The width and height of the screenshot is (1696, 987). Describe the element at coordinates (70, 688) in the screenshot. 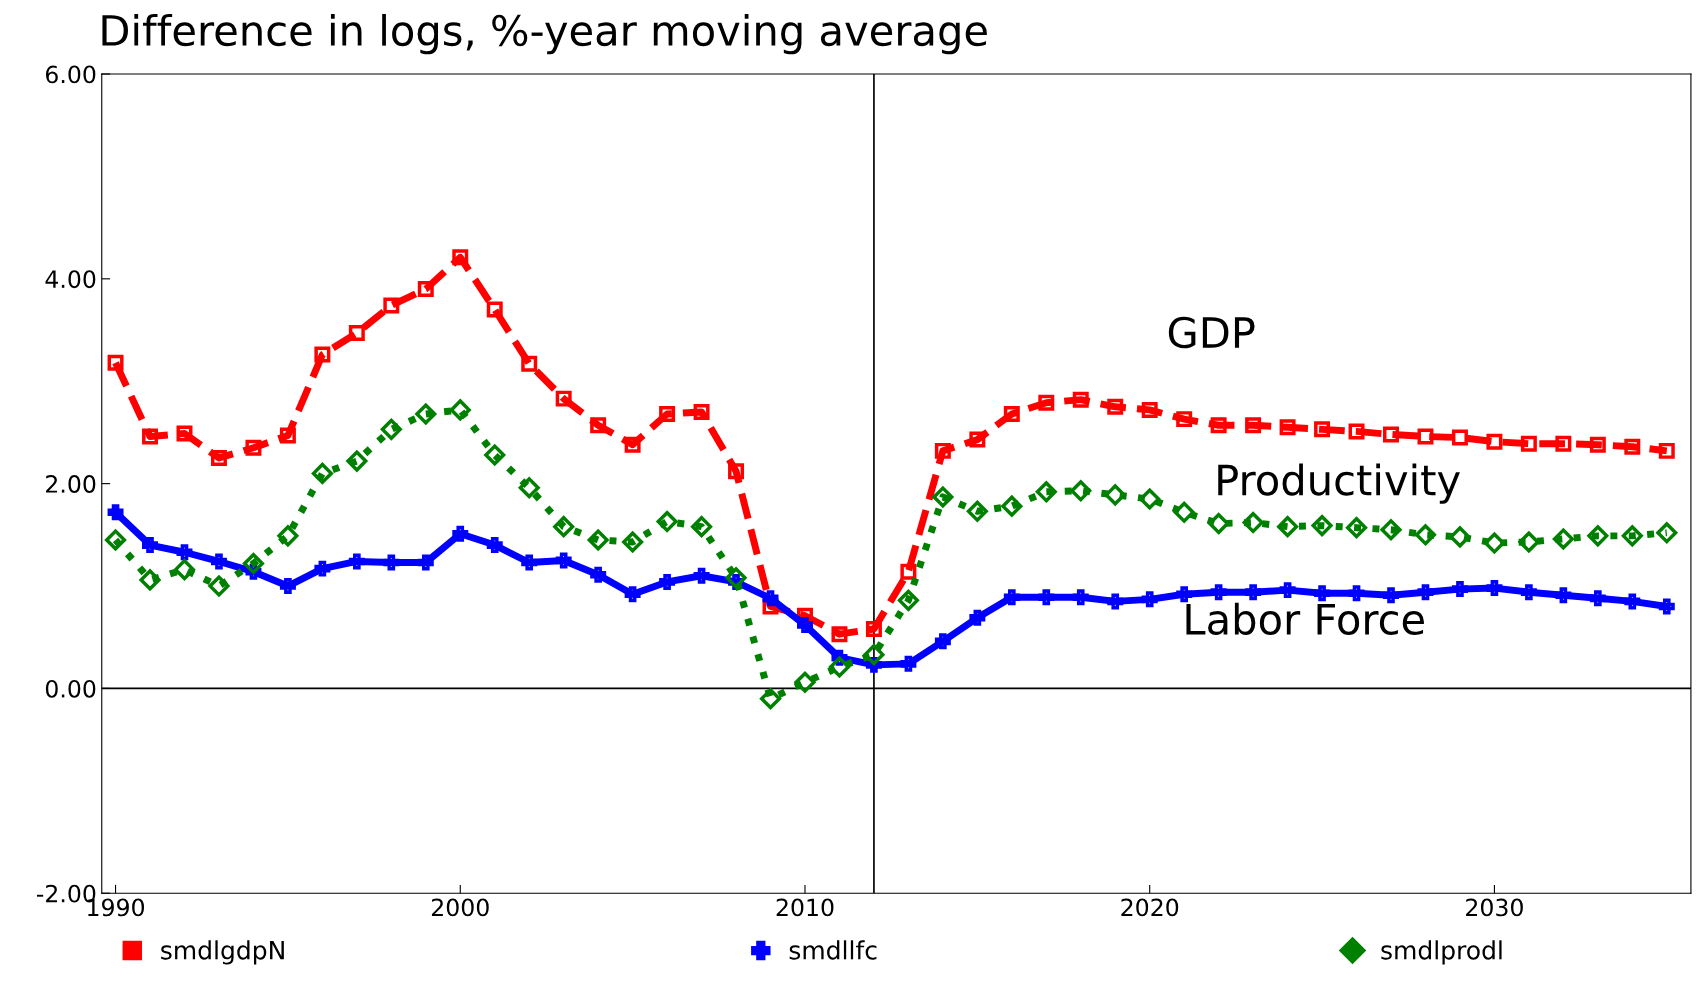

I see `y-tick-label: 0.00` at that location.